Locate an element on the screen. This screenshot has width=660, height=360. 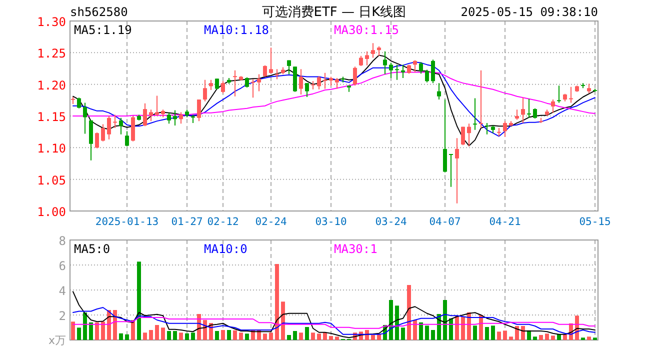
y-tick-label: 1.30 is located at coordinates (51, 22).